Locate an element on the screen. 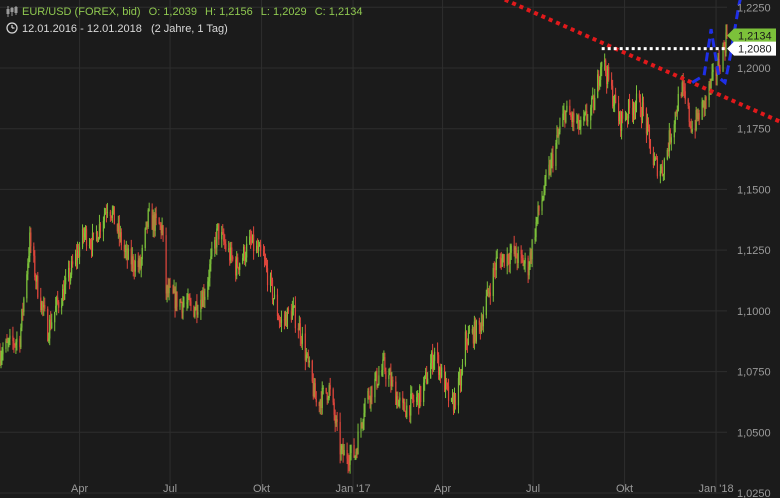  candlestick-icon is located at coordinates (12, 11).